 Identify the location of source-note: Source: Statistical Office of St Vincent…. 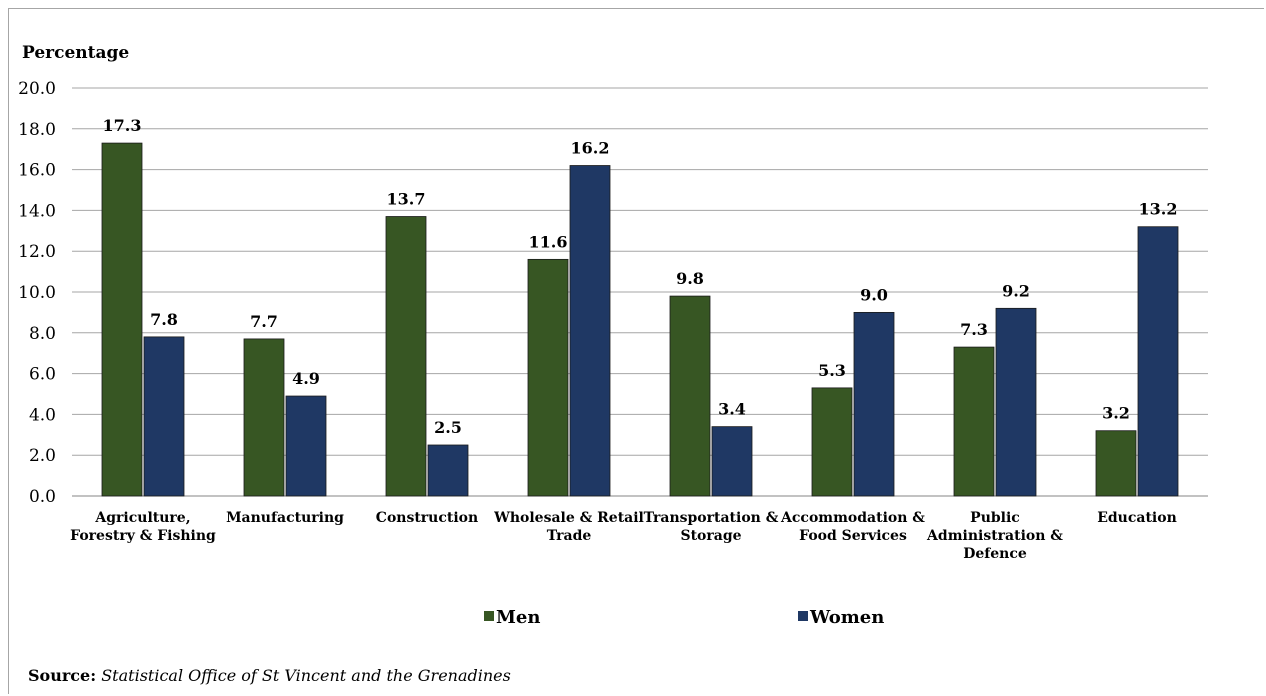
(269, 675).